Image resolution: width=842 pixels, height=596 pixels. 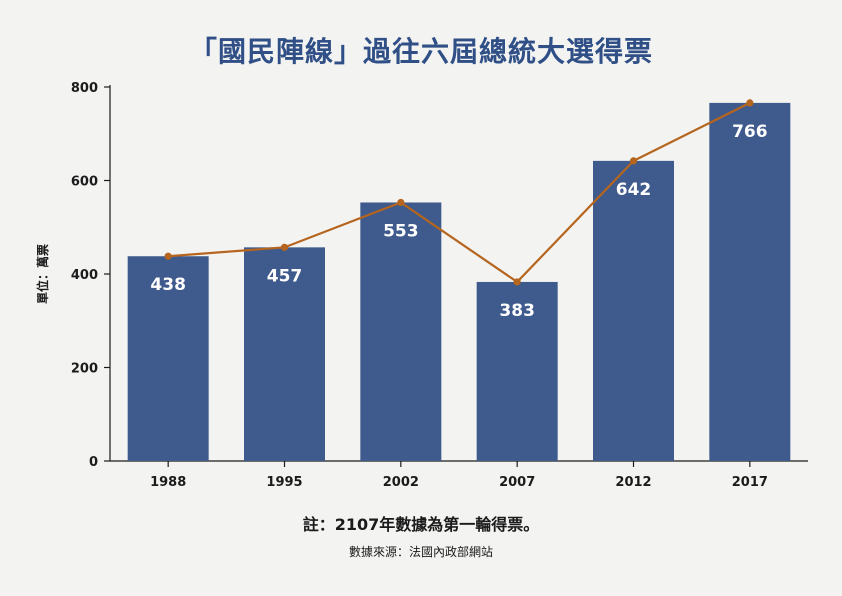 What do you see at coordinates (750, 132) in the screenshot?
I see `data-label: 766` at bounding box center [750, 132].